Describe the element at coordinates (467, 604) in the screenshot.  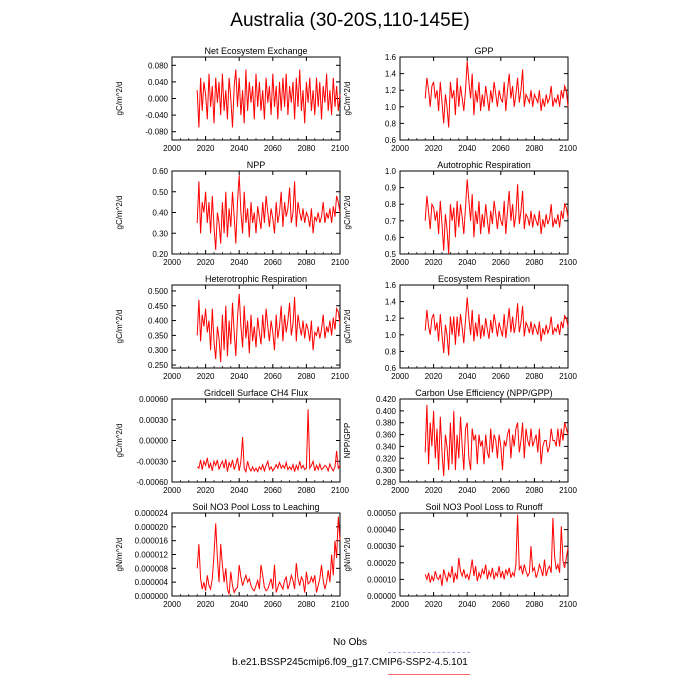
I see `no3runoff-xtick-label: 2040` at that location.